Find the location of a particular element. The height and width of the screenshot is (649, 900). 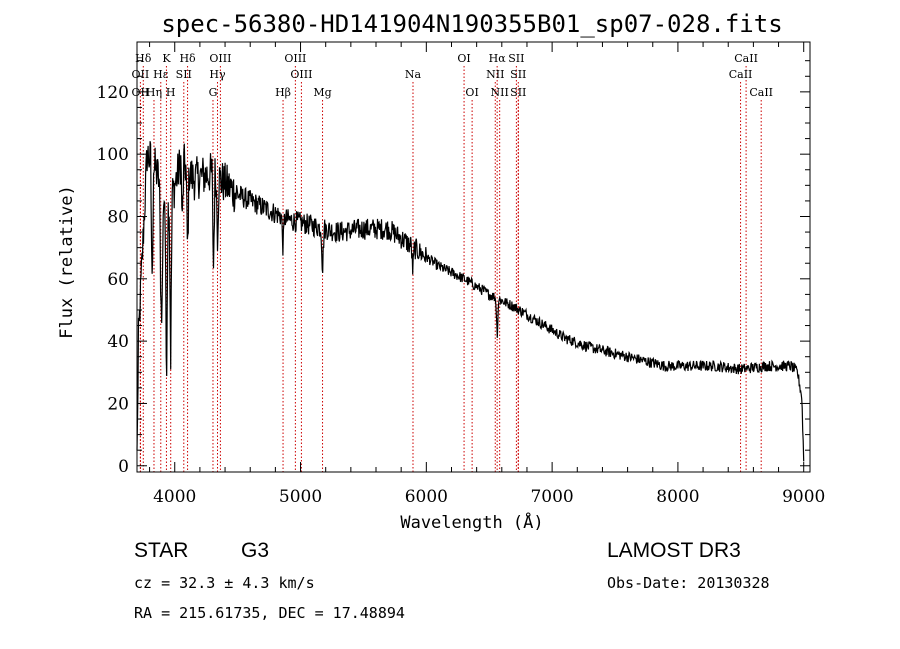

spectral-line-label: Hγ is located at coordinates (217, 74).